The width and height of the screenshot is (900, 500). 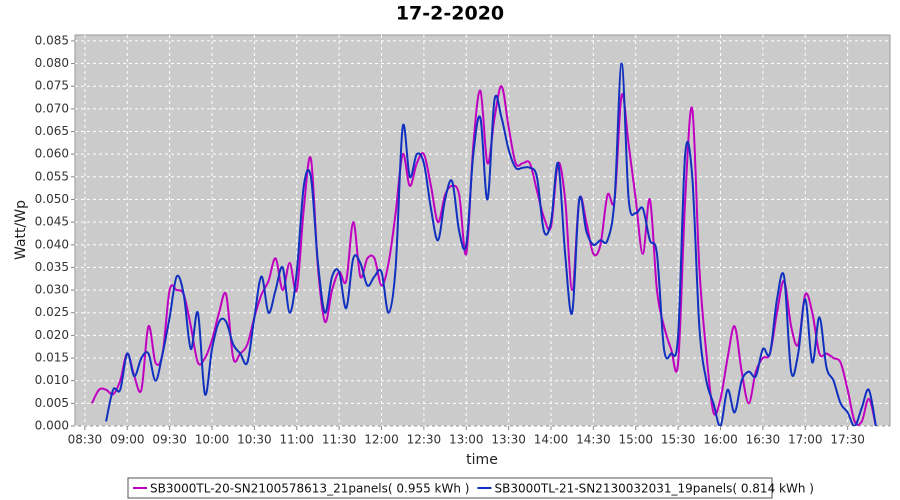 What do you see at coordinates (424, 440) in the screenshot?
I see `x-tick-label: 12:30` at bounding box center [424, 440].